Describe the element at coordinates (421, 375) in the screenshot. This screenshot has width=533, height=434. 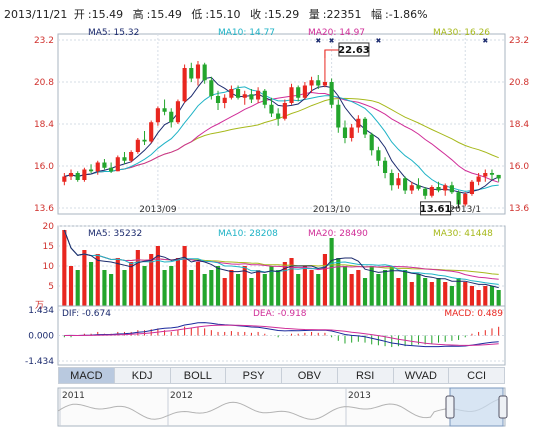
I see `tab-wvad: WVAD` at that location.